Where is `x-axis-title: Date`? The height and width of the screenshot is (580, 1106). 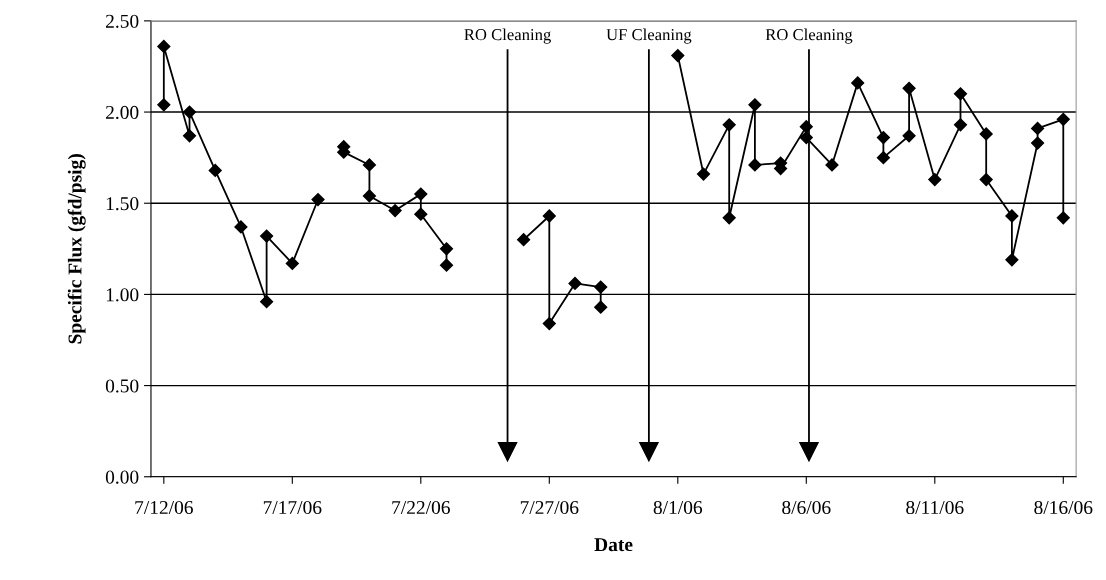 x-axis-title: Date is located at coordinates (613, 545).